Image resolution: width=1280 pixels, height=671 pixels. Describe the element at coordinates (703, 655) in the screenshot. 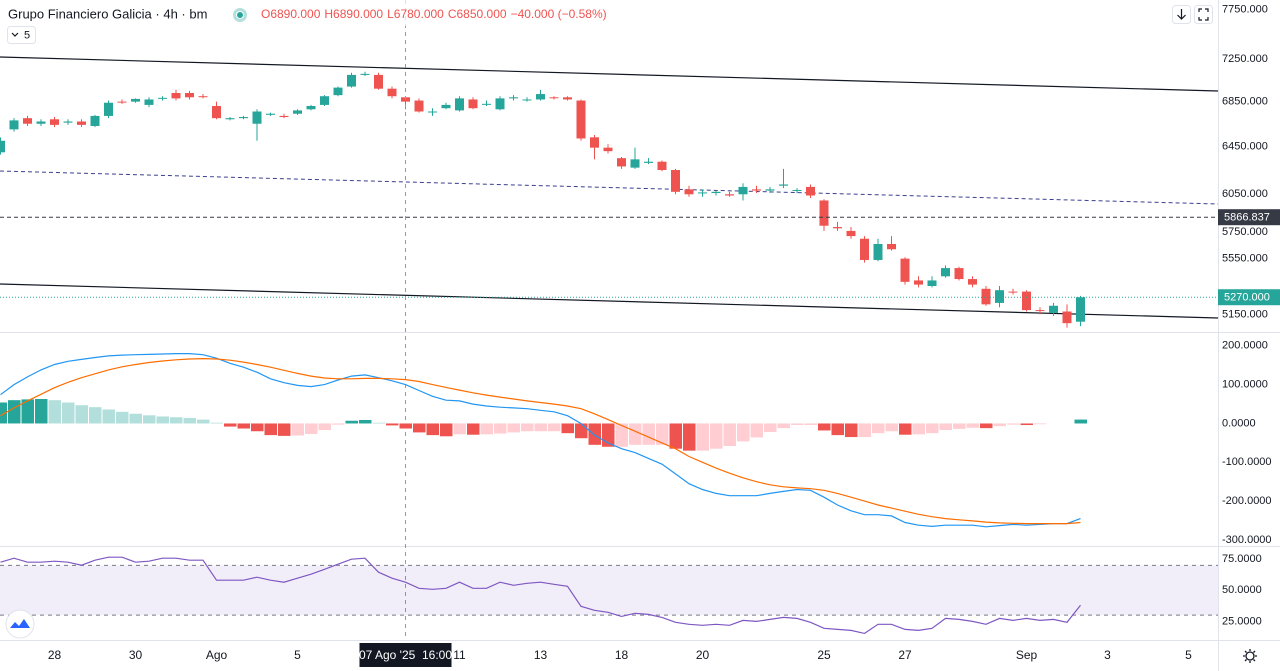

I see `x-tick-label: 20` at that location.